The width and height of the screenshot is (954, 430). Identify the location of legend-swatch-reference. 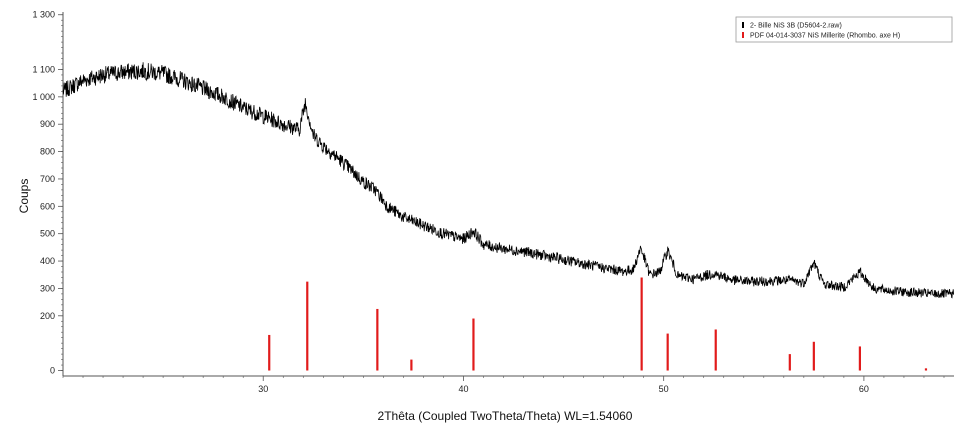
(743, 35).